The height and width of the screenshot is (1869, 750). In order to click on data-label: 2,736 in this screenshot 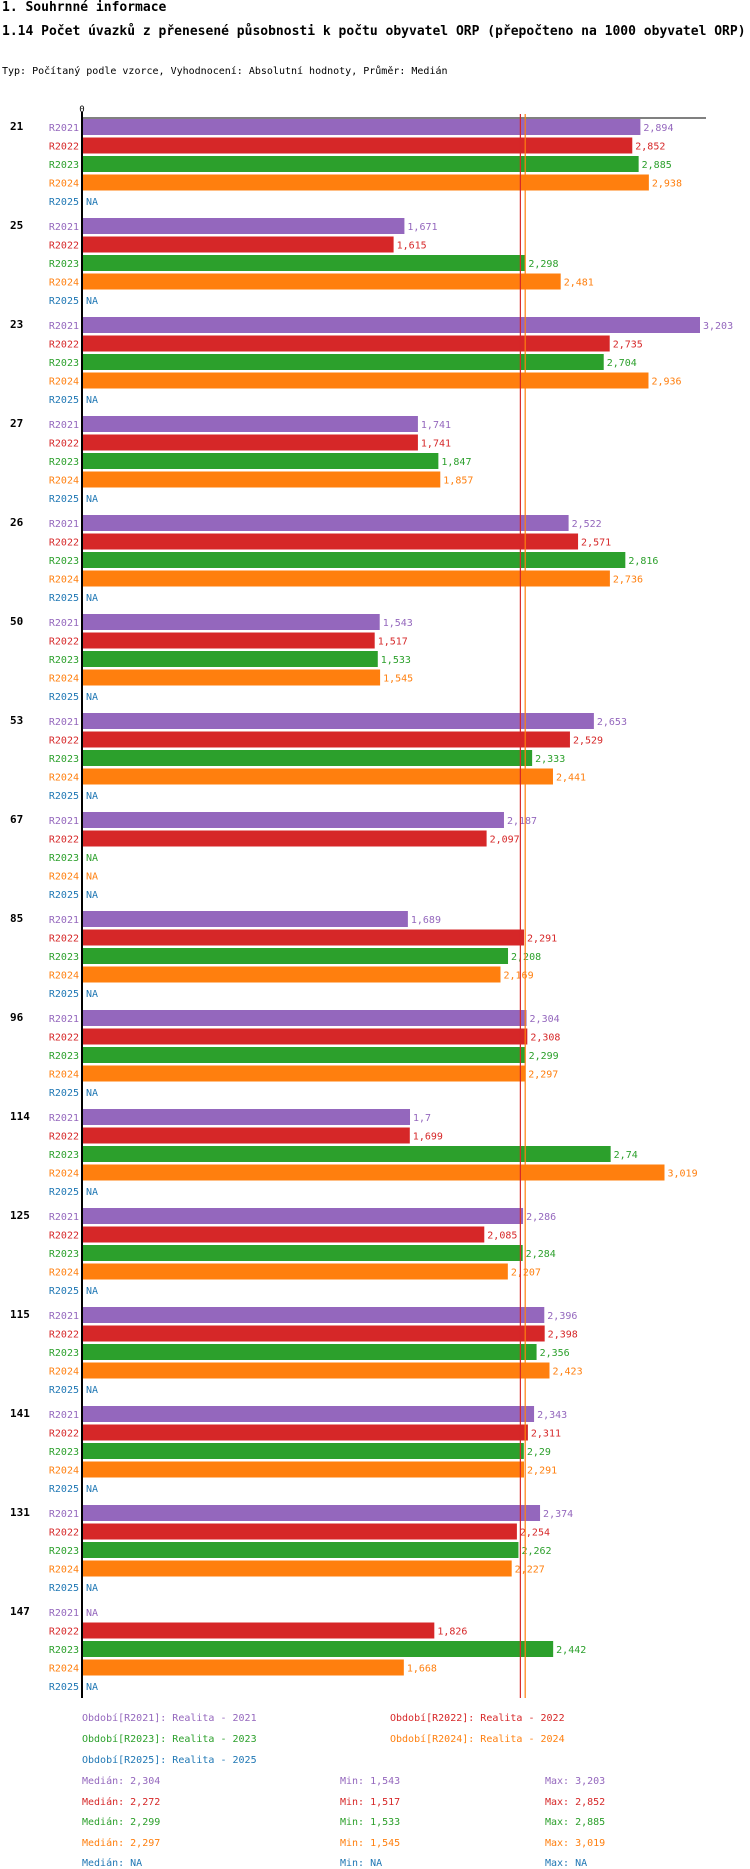, I will do `click(628, 580)`.